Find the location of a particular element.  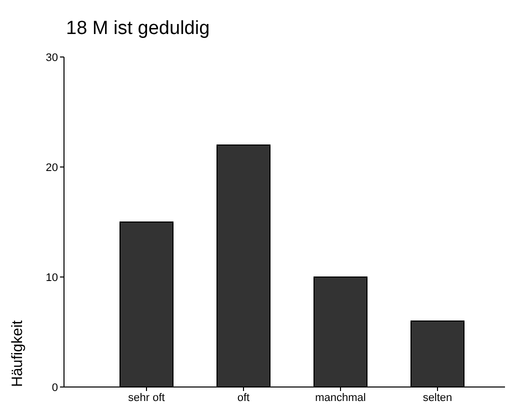

x-tick-label: manchmal is located at coordinates (340, 398).